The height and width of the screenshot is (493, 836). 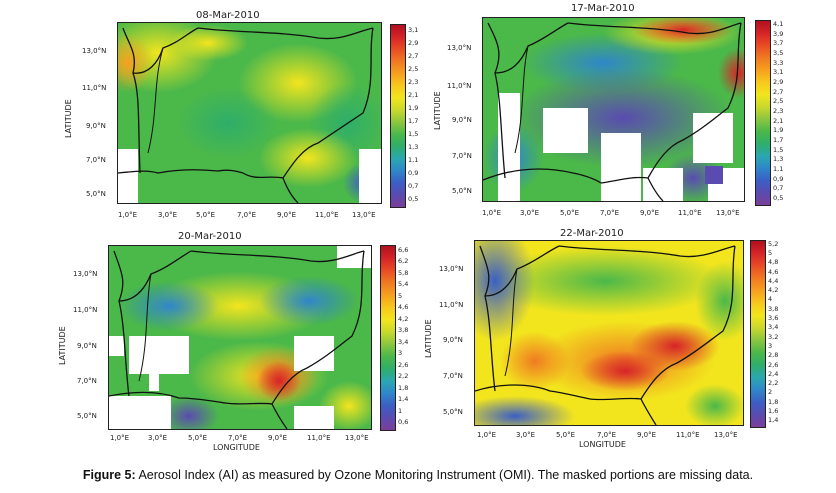 What do you see at coordinates (413, 185) in the screenshot?
I see `colorbar-tick: 0,7` at bounding box center [413, 185].